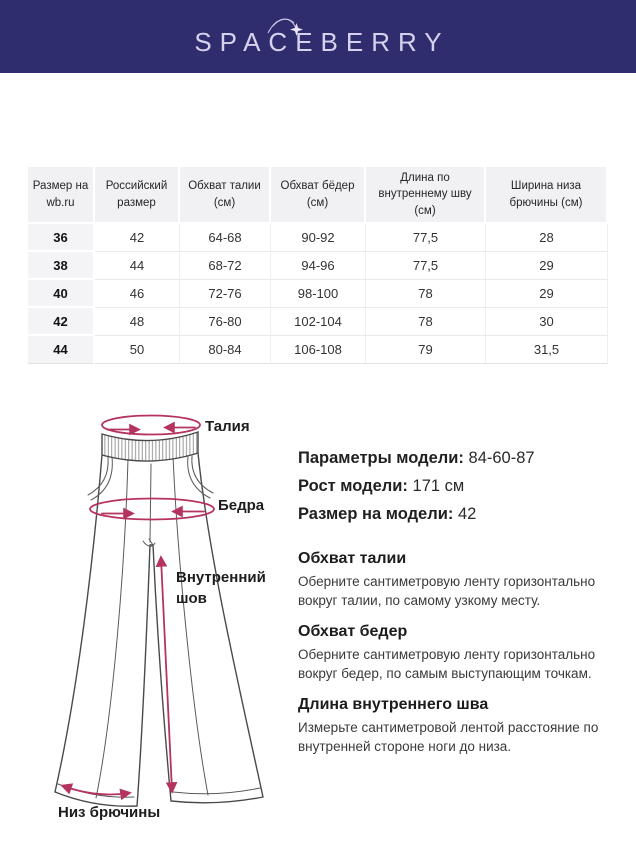 The height and width of the screenshot is (848, 636). I want to click on model-param-value: 84-60-87, so click(501, 458).